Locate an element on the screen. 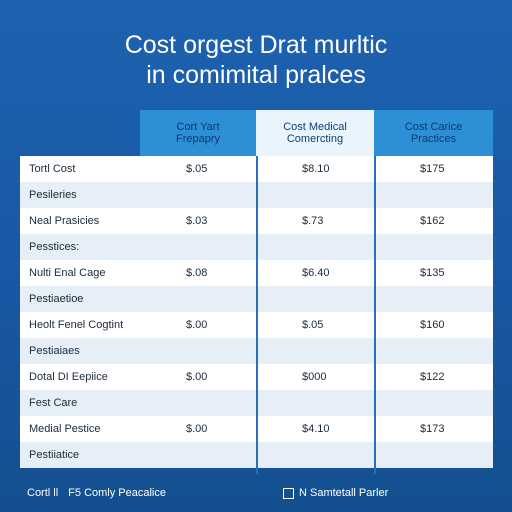  page-title-line-2: in comimital pralces is located at coordinates (256, 75).